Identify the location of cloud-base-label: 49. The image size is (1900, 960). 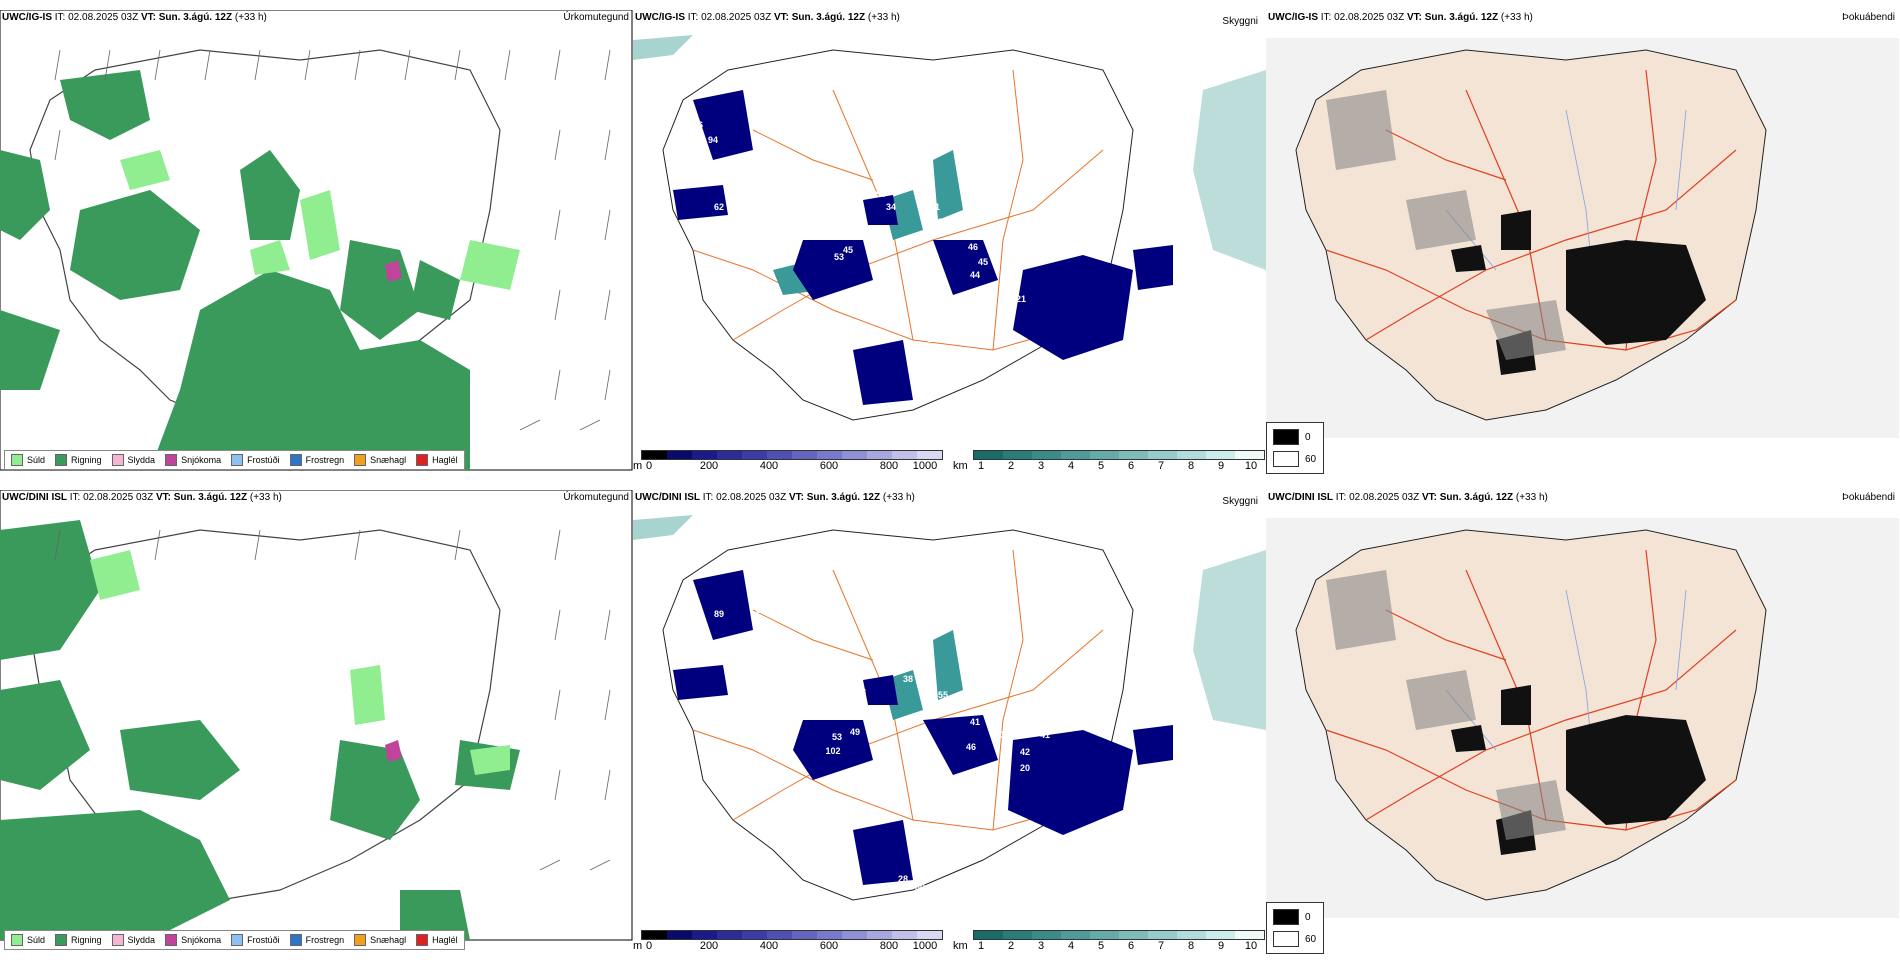
(855, 732).